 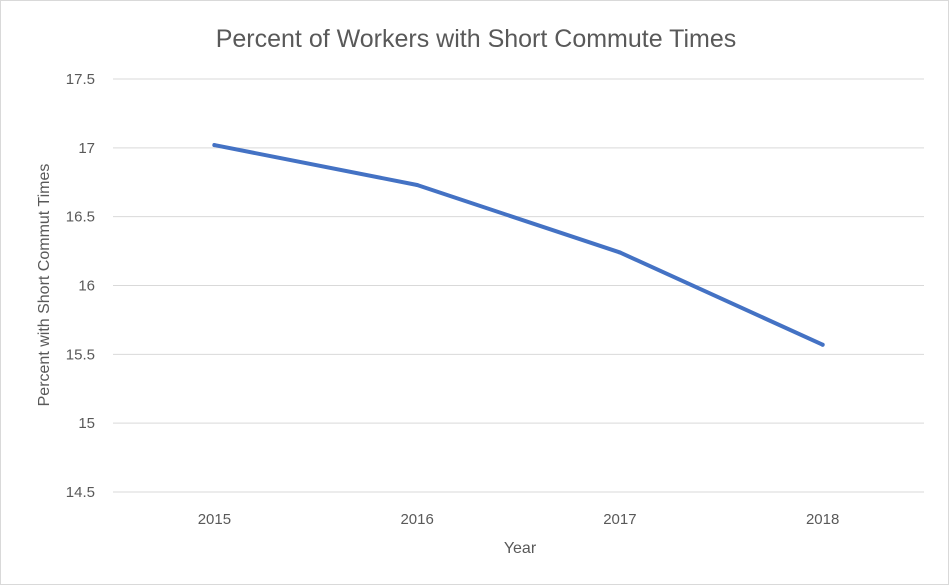 I want to click on y-tick-label: 16, so click(x=86, y=286).